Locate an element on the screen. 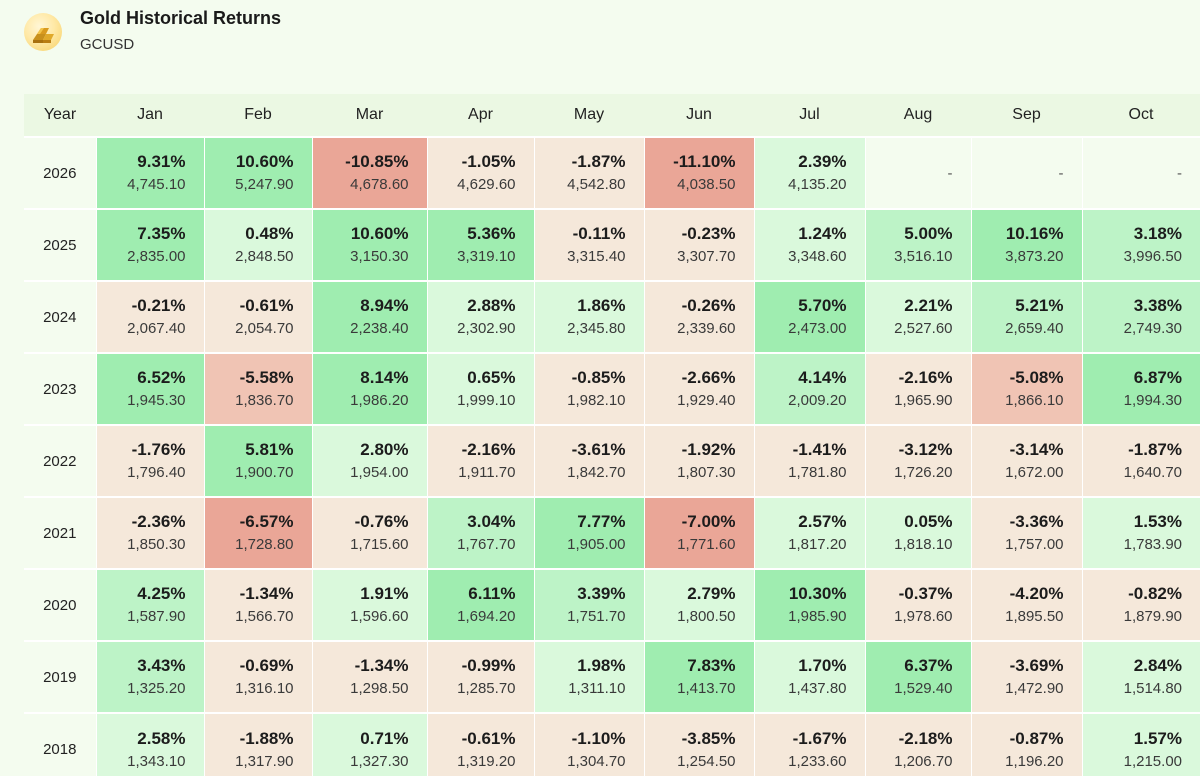 This screenshot has height=776, width=1200. return-cell: 2.57% 1,817.20 is located at coordinates (809, 532).